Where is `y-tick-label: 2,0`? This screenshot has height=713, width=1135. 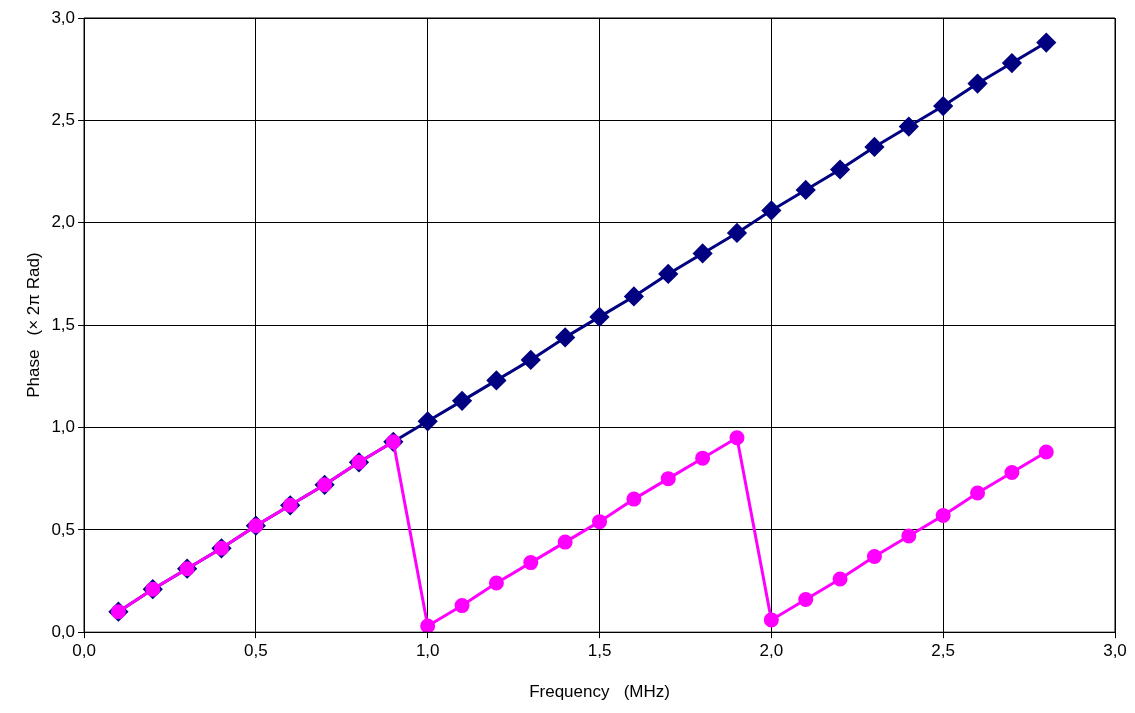
y-tick-label: 2,0 is located at coordinates (63, 222).